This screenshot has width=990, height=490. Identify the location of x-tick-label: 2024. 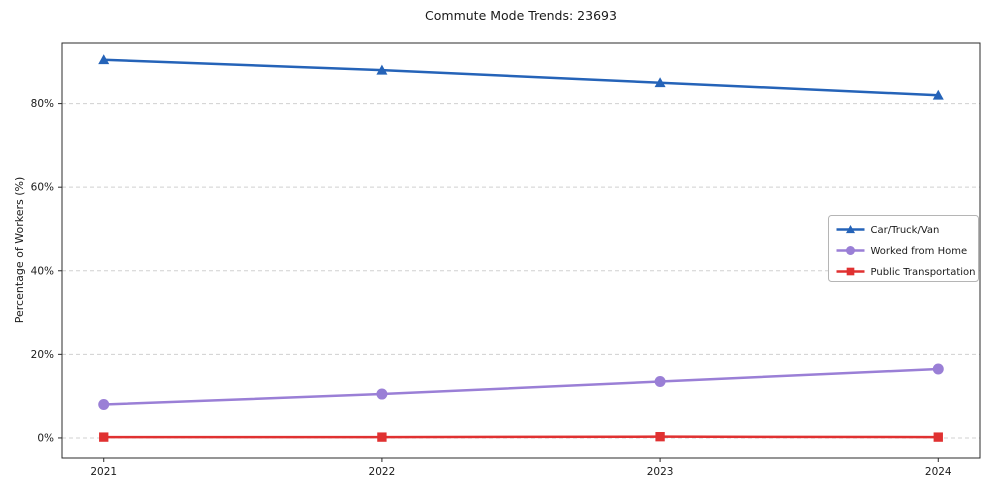
(938, 472).